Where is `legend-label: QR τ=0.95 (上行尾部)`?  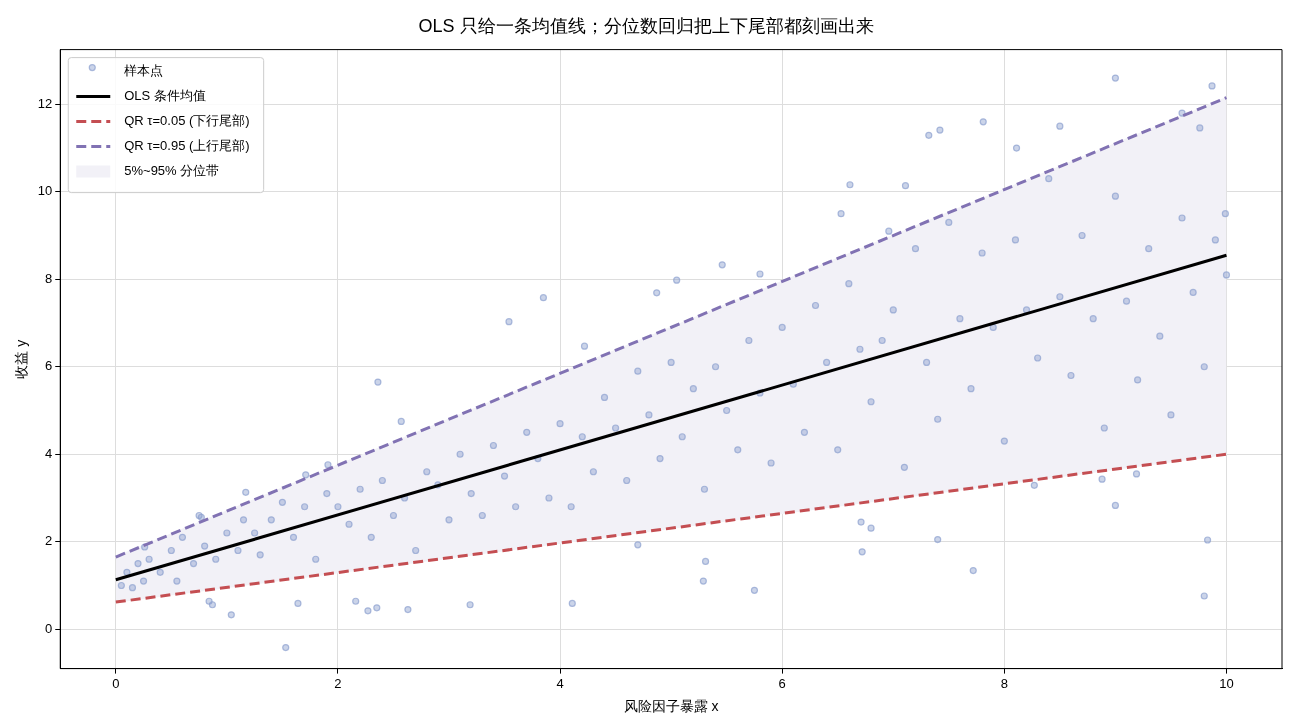 legend-label: QR τ=0.95 (上行尾部) is located at coordinates (187, 146).